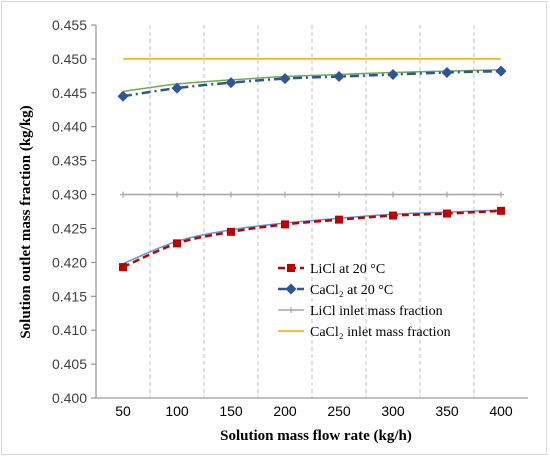 This screenshot has height=458, width=550. What do you see at coordinates (69, 93) in the screenshot?
I see `y-tick-label-9: 0.445` at bounding box center [69, 93].